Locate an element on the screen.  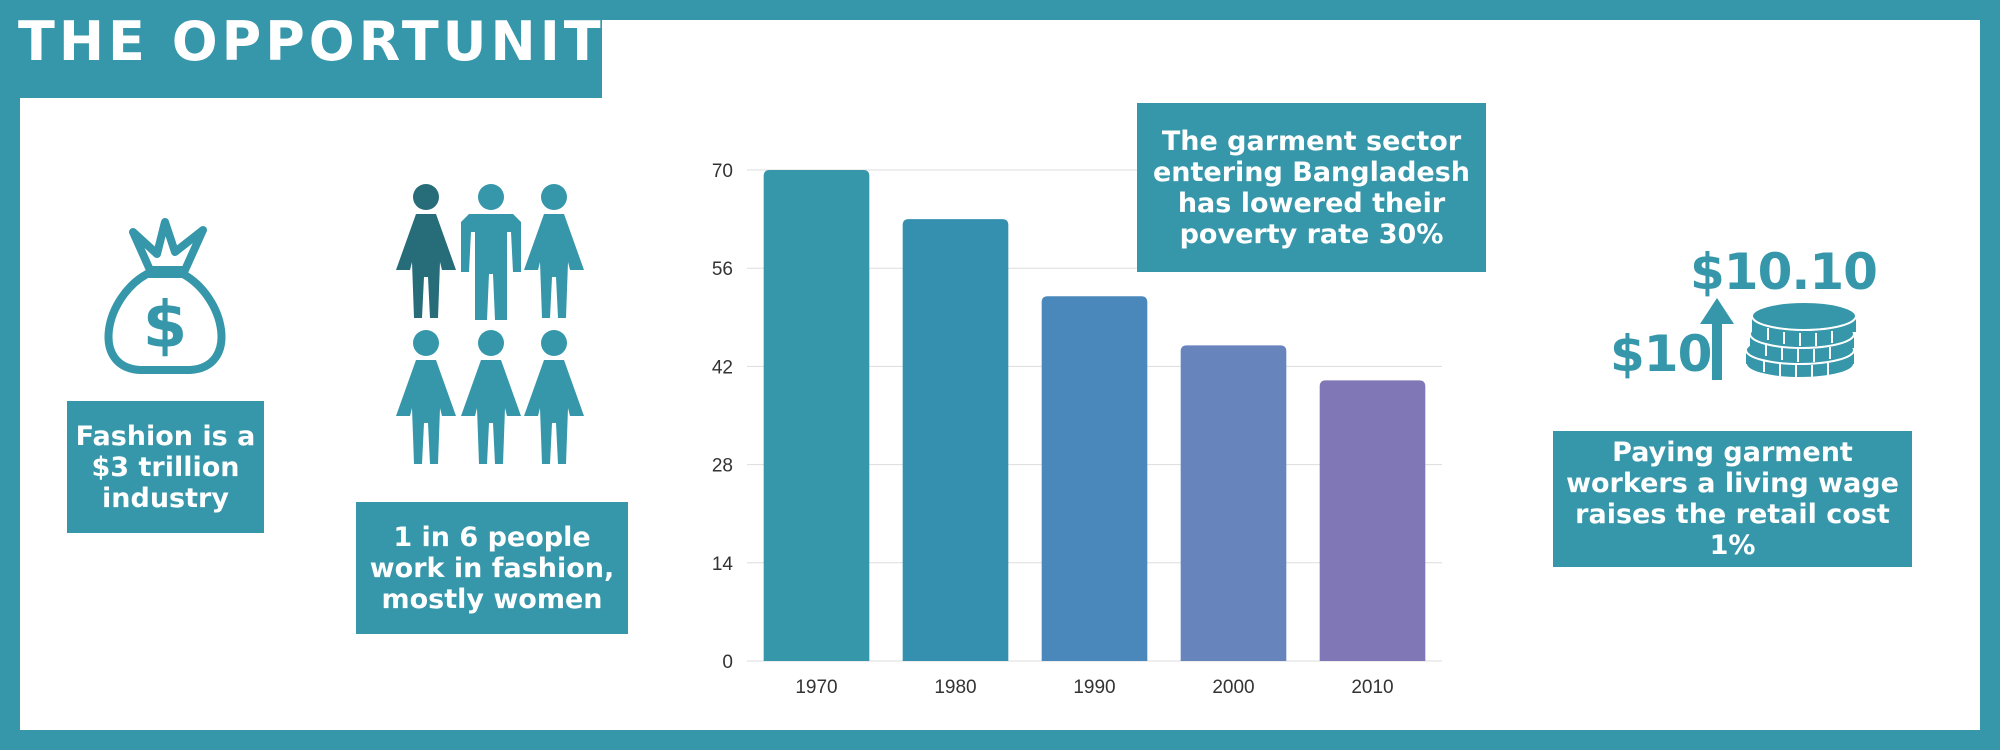
y-tick-label: 28 is located at coordinates (722, 466).